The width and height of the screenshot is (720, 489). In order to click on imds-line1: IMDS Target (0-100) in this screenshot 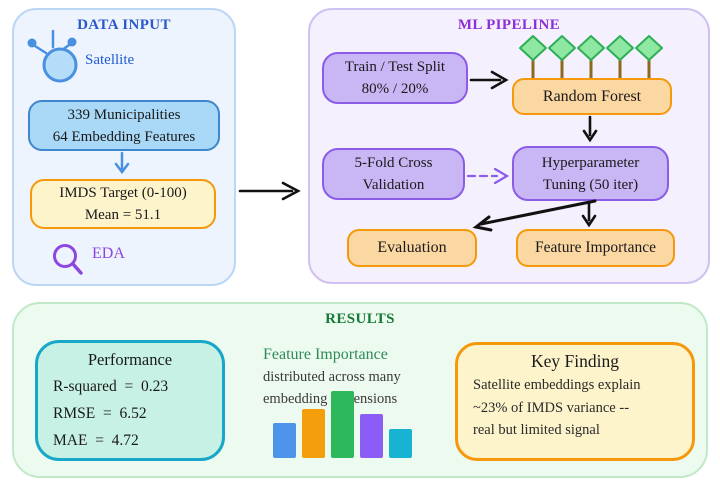, I will do `click(123, 193)`.